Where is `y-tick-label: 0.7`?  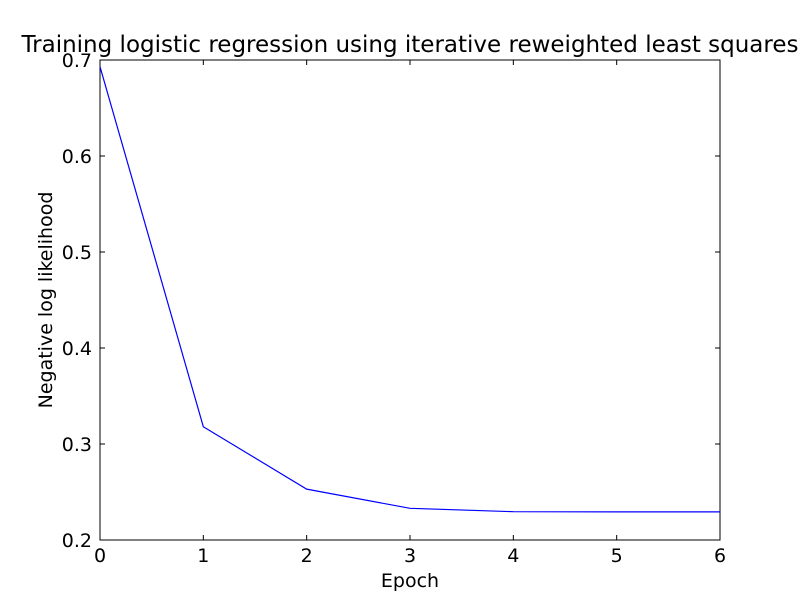 y-tick-label: 0.7 is located at coordinates (77, 61).